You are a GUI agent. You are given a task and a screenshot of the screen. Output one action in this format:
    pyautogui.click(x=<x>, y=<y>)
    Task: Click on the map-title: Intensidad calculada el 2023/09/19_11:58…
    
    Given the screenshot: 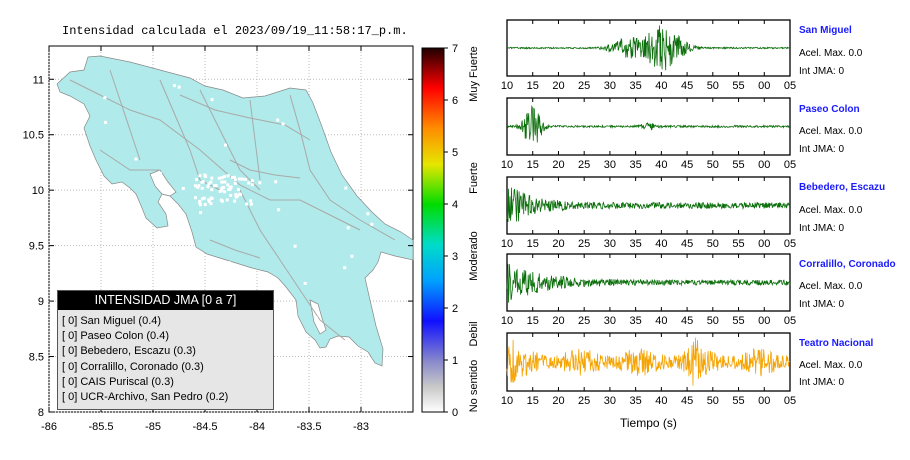 What is the action you would take?
    pyautogui.click(x=235, y=31)
    